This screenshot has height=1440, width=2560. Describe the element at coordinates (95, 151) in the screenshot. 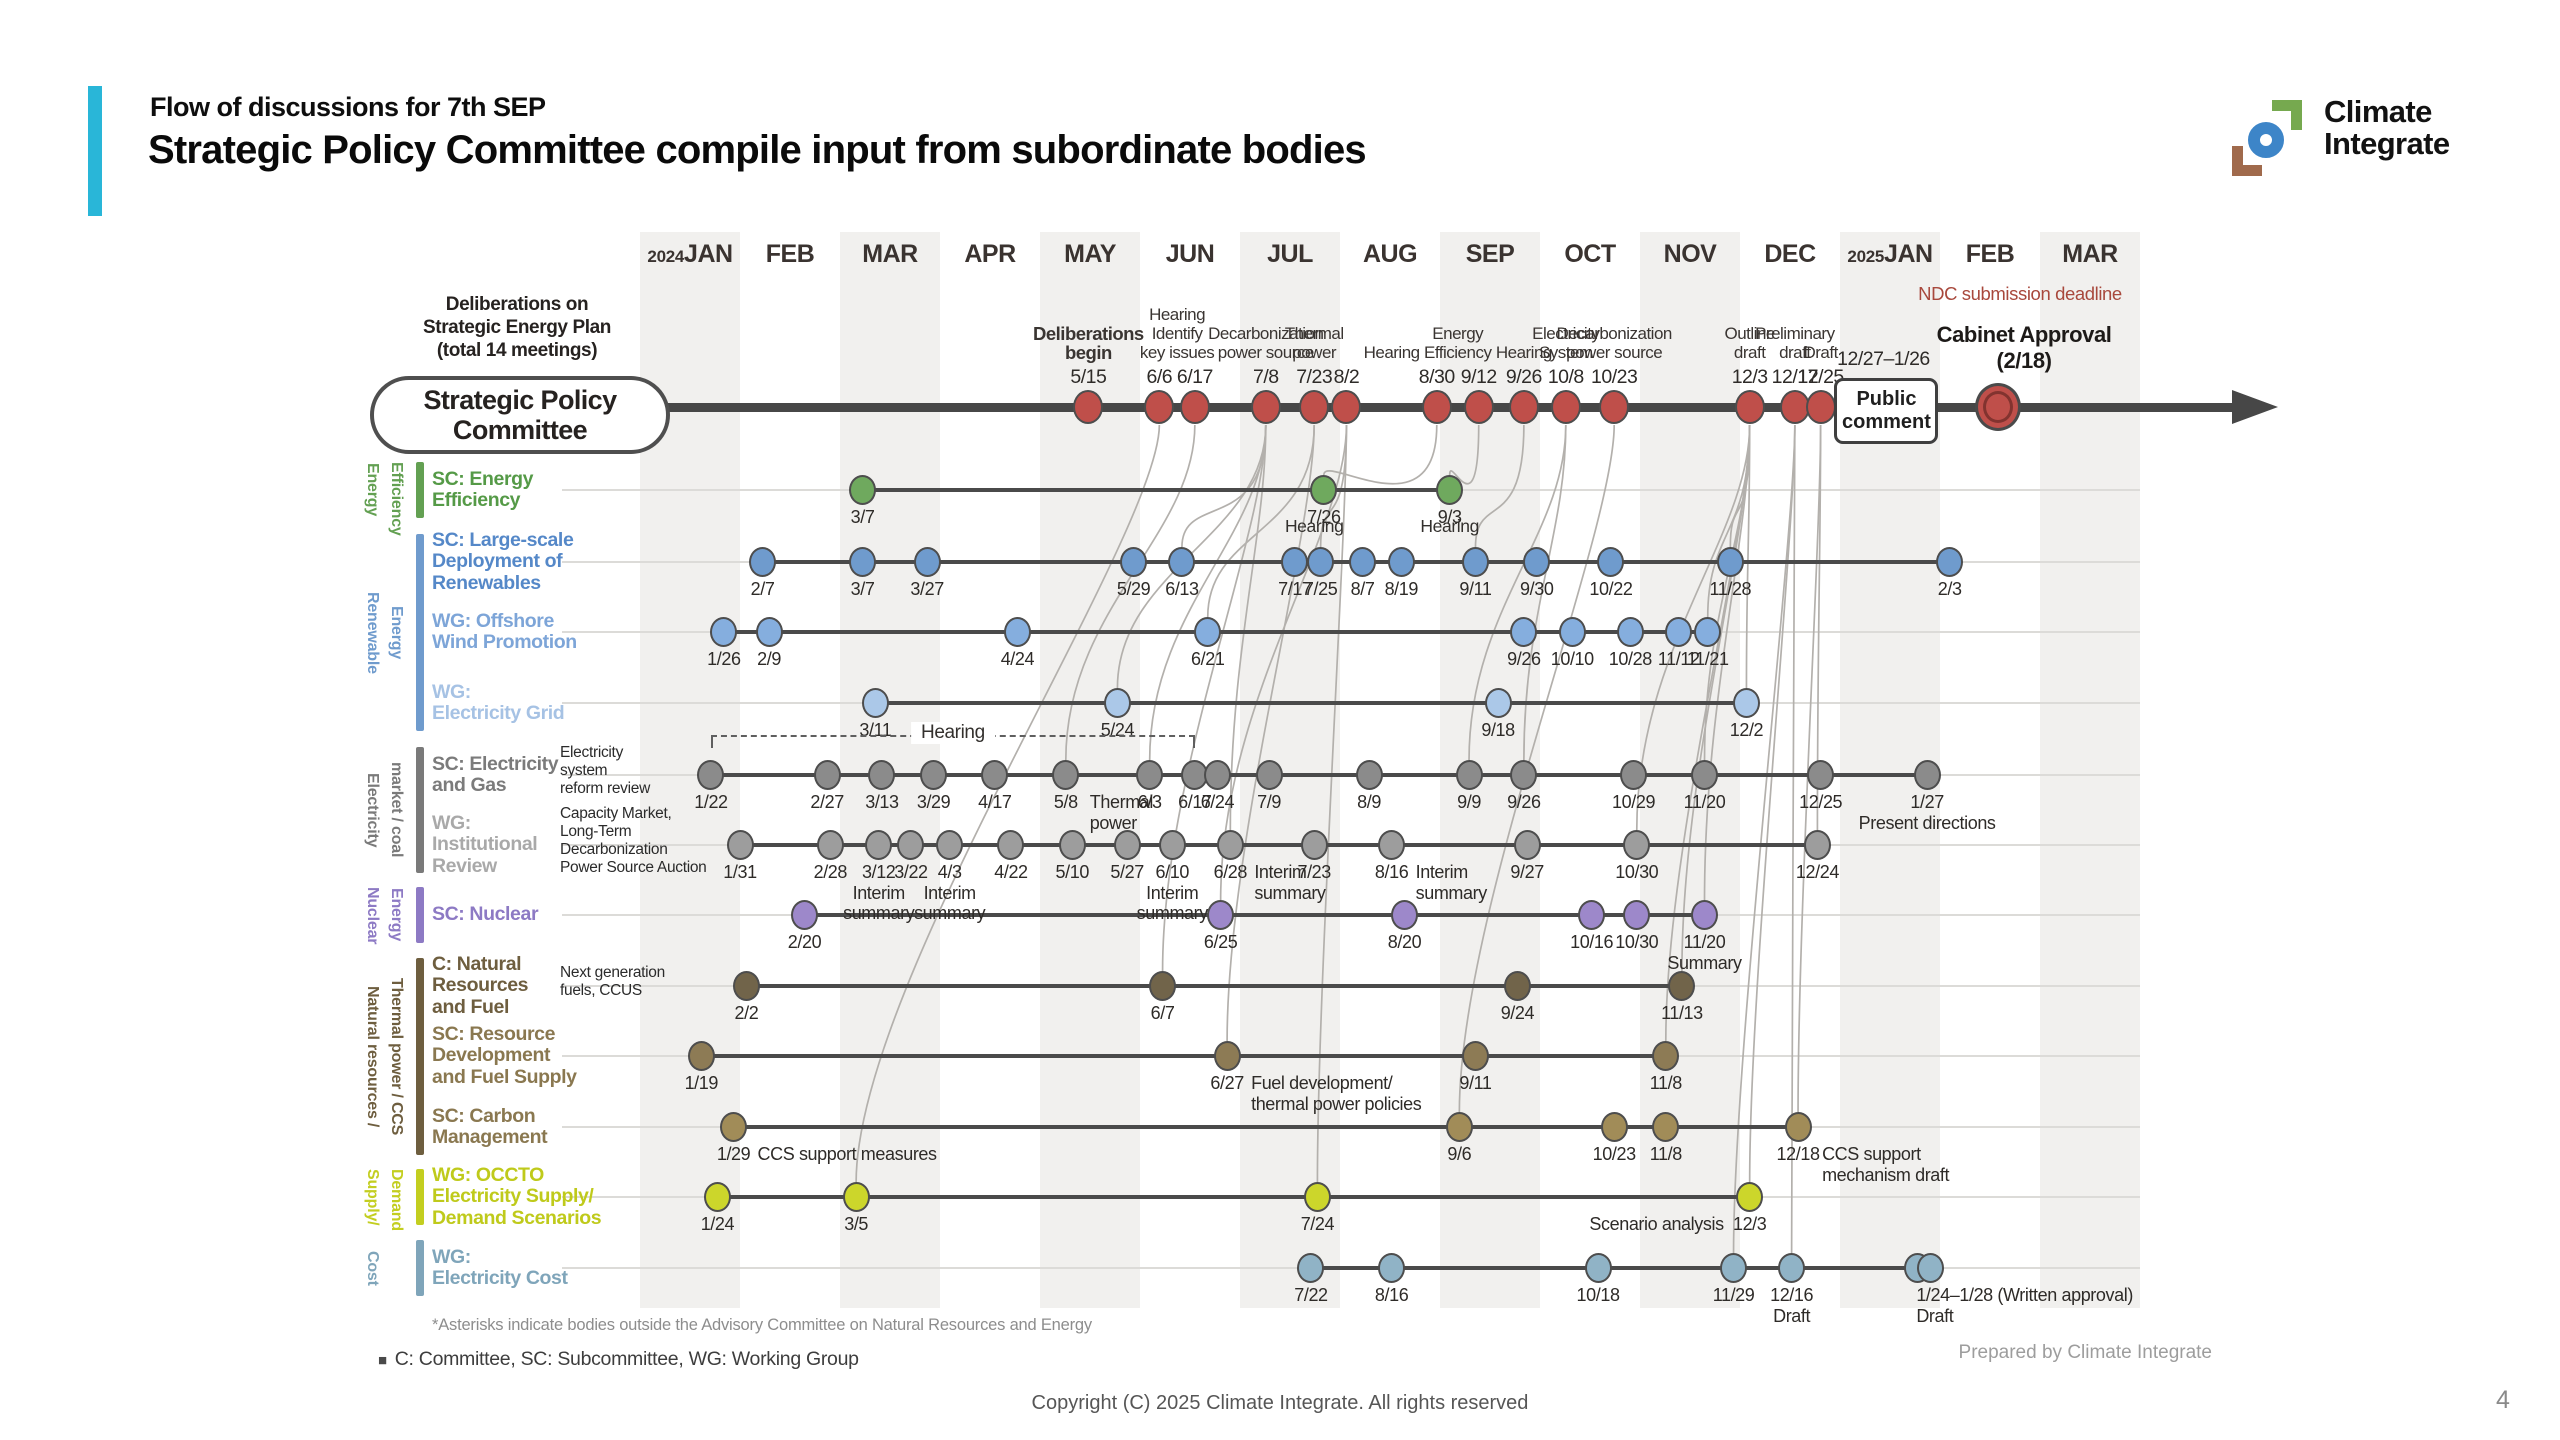

I see `title-accent-bar` at that location.